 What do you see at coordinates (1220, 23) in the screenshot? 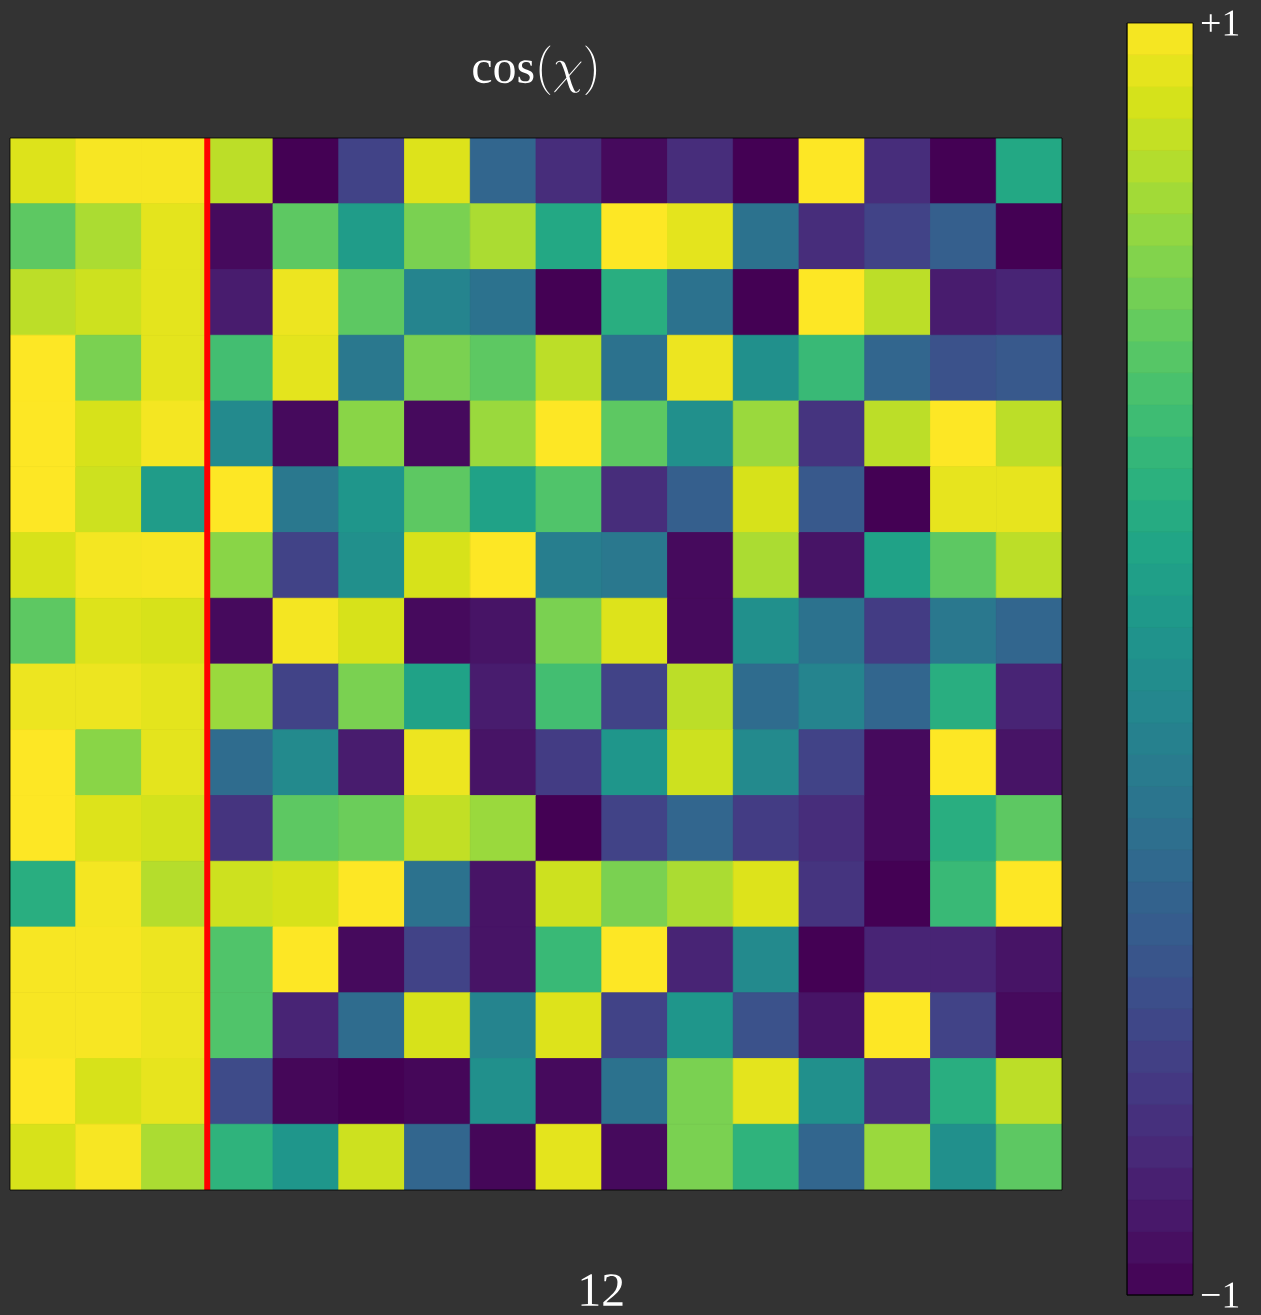
I see `color-bar-label: +1` at bounding box center [1220, 23].